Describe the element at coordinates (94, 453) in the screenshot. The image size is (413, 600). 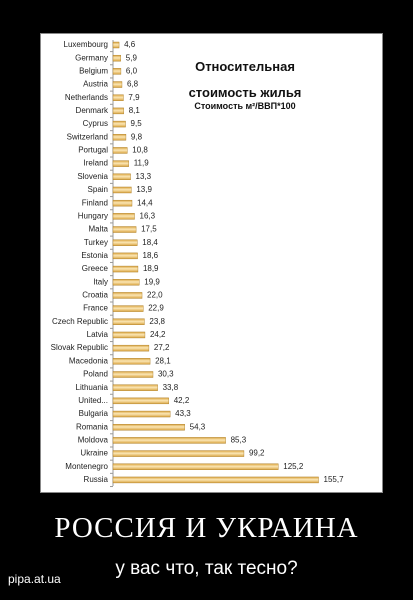
I see `y-tick-label: Ukraine` at that location.